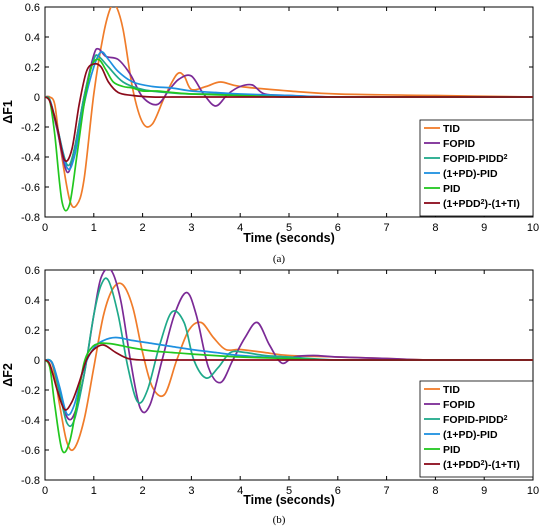 The height and width of the screenshot is (526, 550). What do you see at coordinates (289, 377) in the screenshot?
I see `series-line` at bounding box center [289, 377].